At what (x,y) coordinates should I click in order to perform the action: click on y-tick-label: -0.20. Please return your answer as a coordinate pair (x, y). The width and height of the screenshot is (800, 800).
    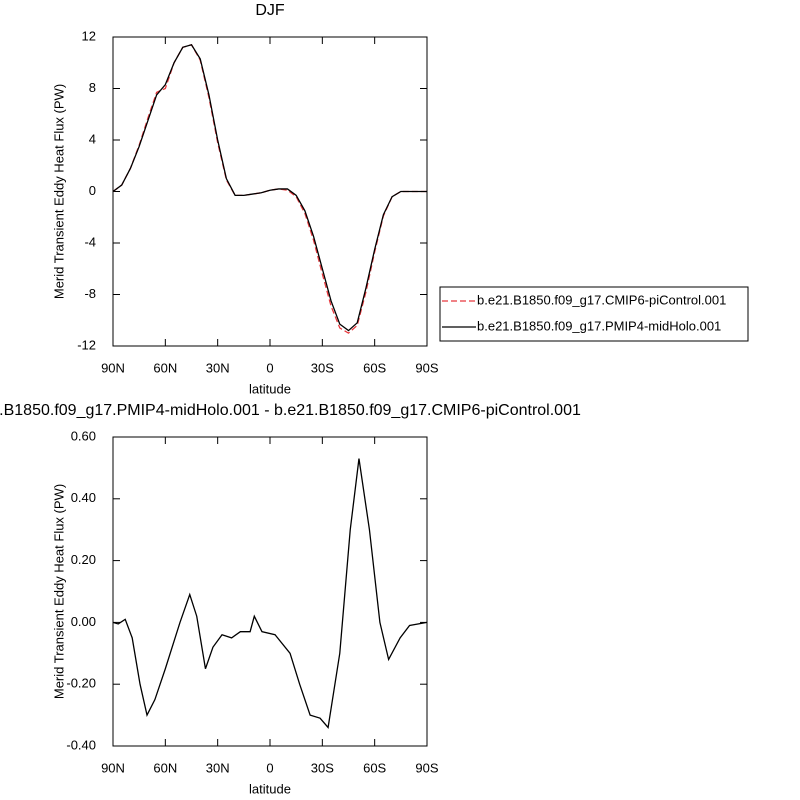
    Looking at the image, I should click on (81, 683).